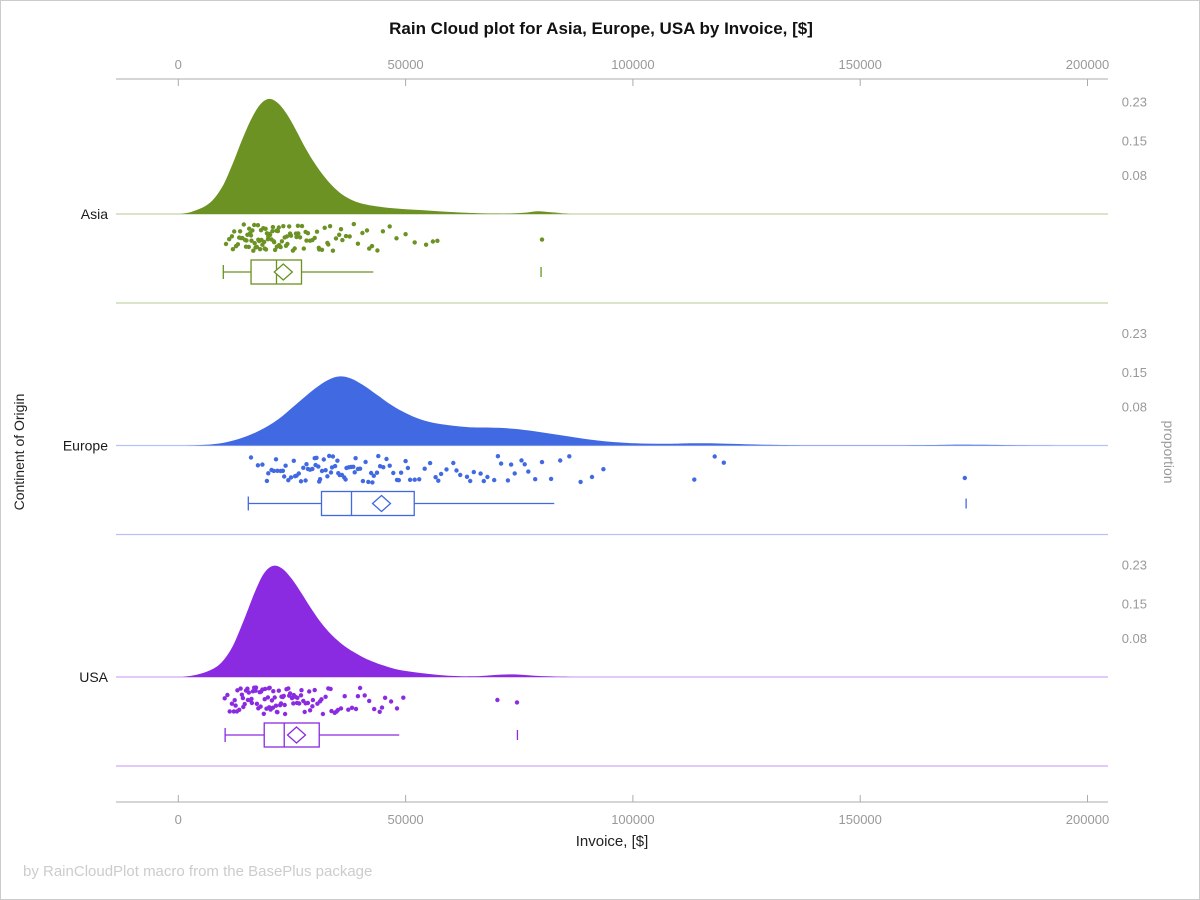  Describe the element at coordinates (634, 156) in the screenshot. I see `density-cloud-asia` at that location.